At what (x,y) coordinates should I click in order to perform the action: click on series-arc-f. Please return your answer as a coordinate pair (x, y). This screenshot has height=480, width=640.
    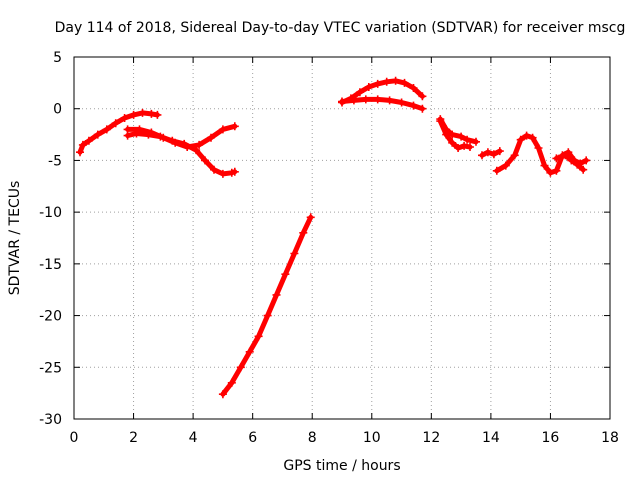
    Looking at the image, I should click on (382, 104).